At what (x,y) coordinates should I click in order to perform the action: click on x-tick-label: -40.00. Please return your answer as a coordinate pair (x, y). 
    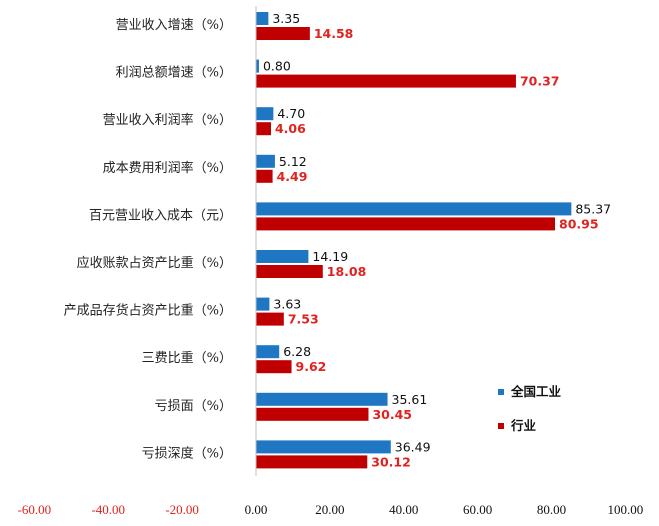
    Looking at the image, I should click on (108, 509).